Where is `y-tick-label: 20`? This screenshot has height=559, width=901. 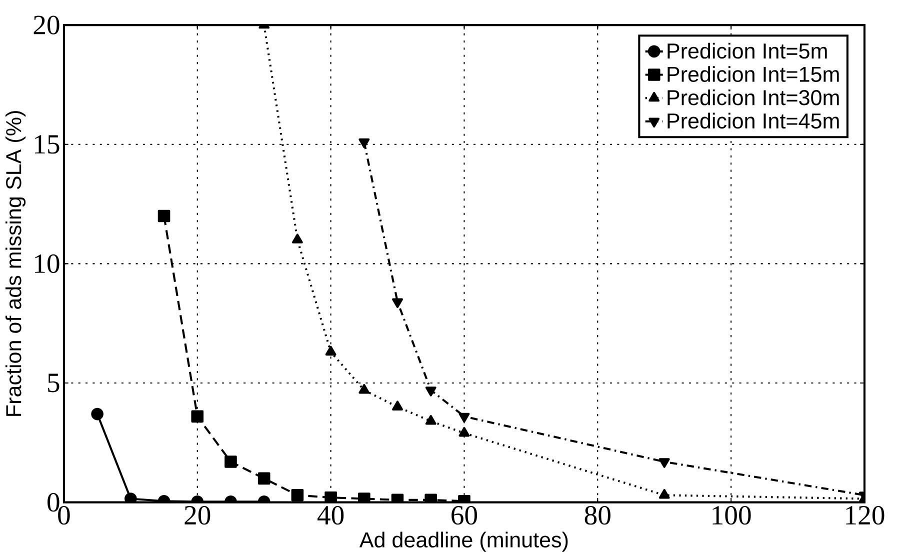 y-tick-label: 20 is located at coordinates (47, 25).